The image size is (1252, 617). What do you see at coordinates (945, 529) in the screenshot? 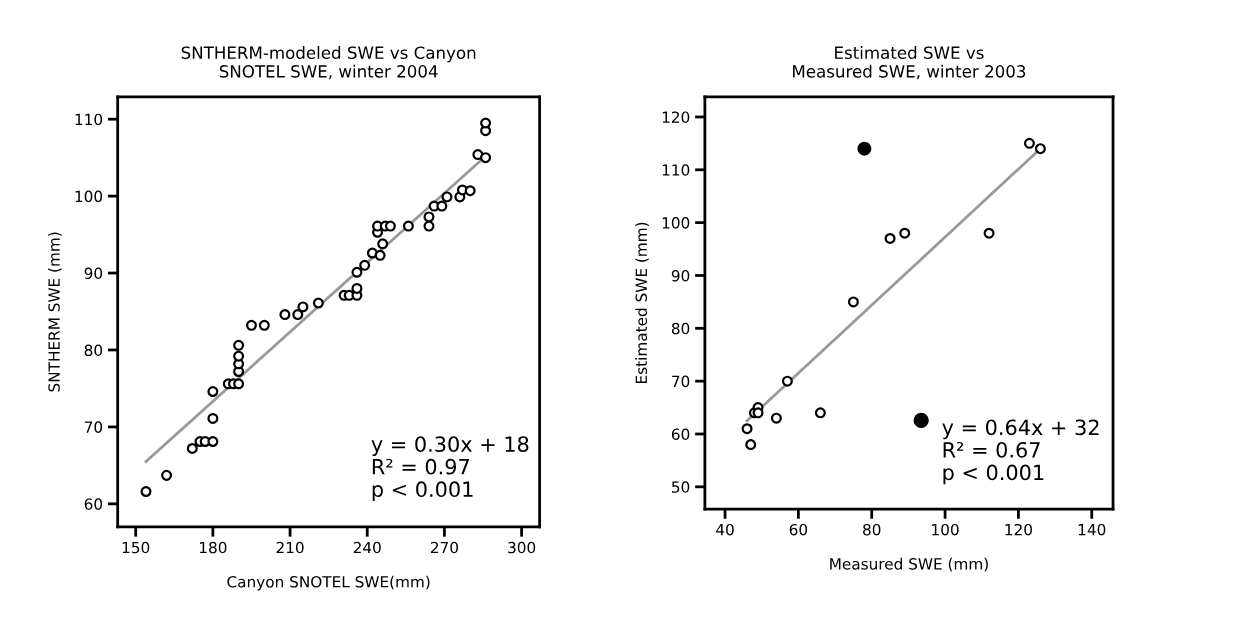
I see `x-tick-label: 100` at bounding box center [945, 529].